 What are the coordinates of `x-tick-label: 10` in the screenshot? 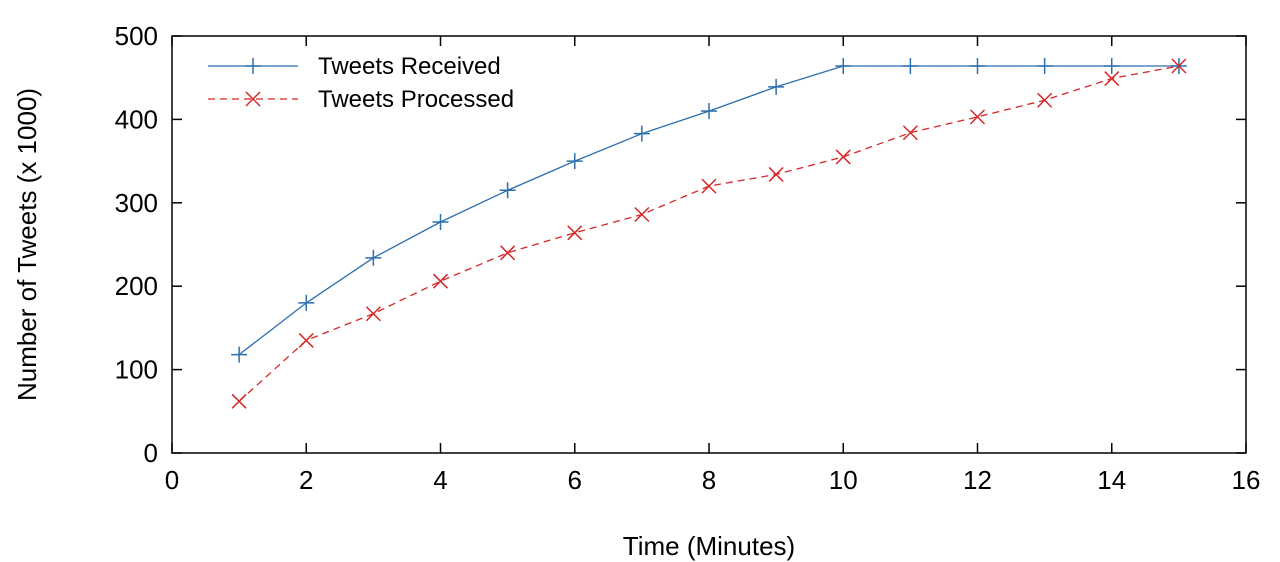 It's located at (843, 480).